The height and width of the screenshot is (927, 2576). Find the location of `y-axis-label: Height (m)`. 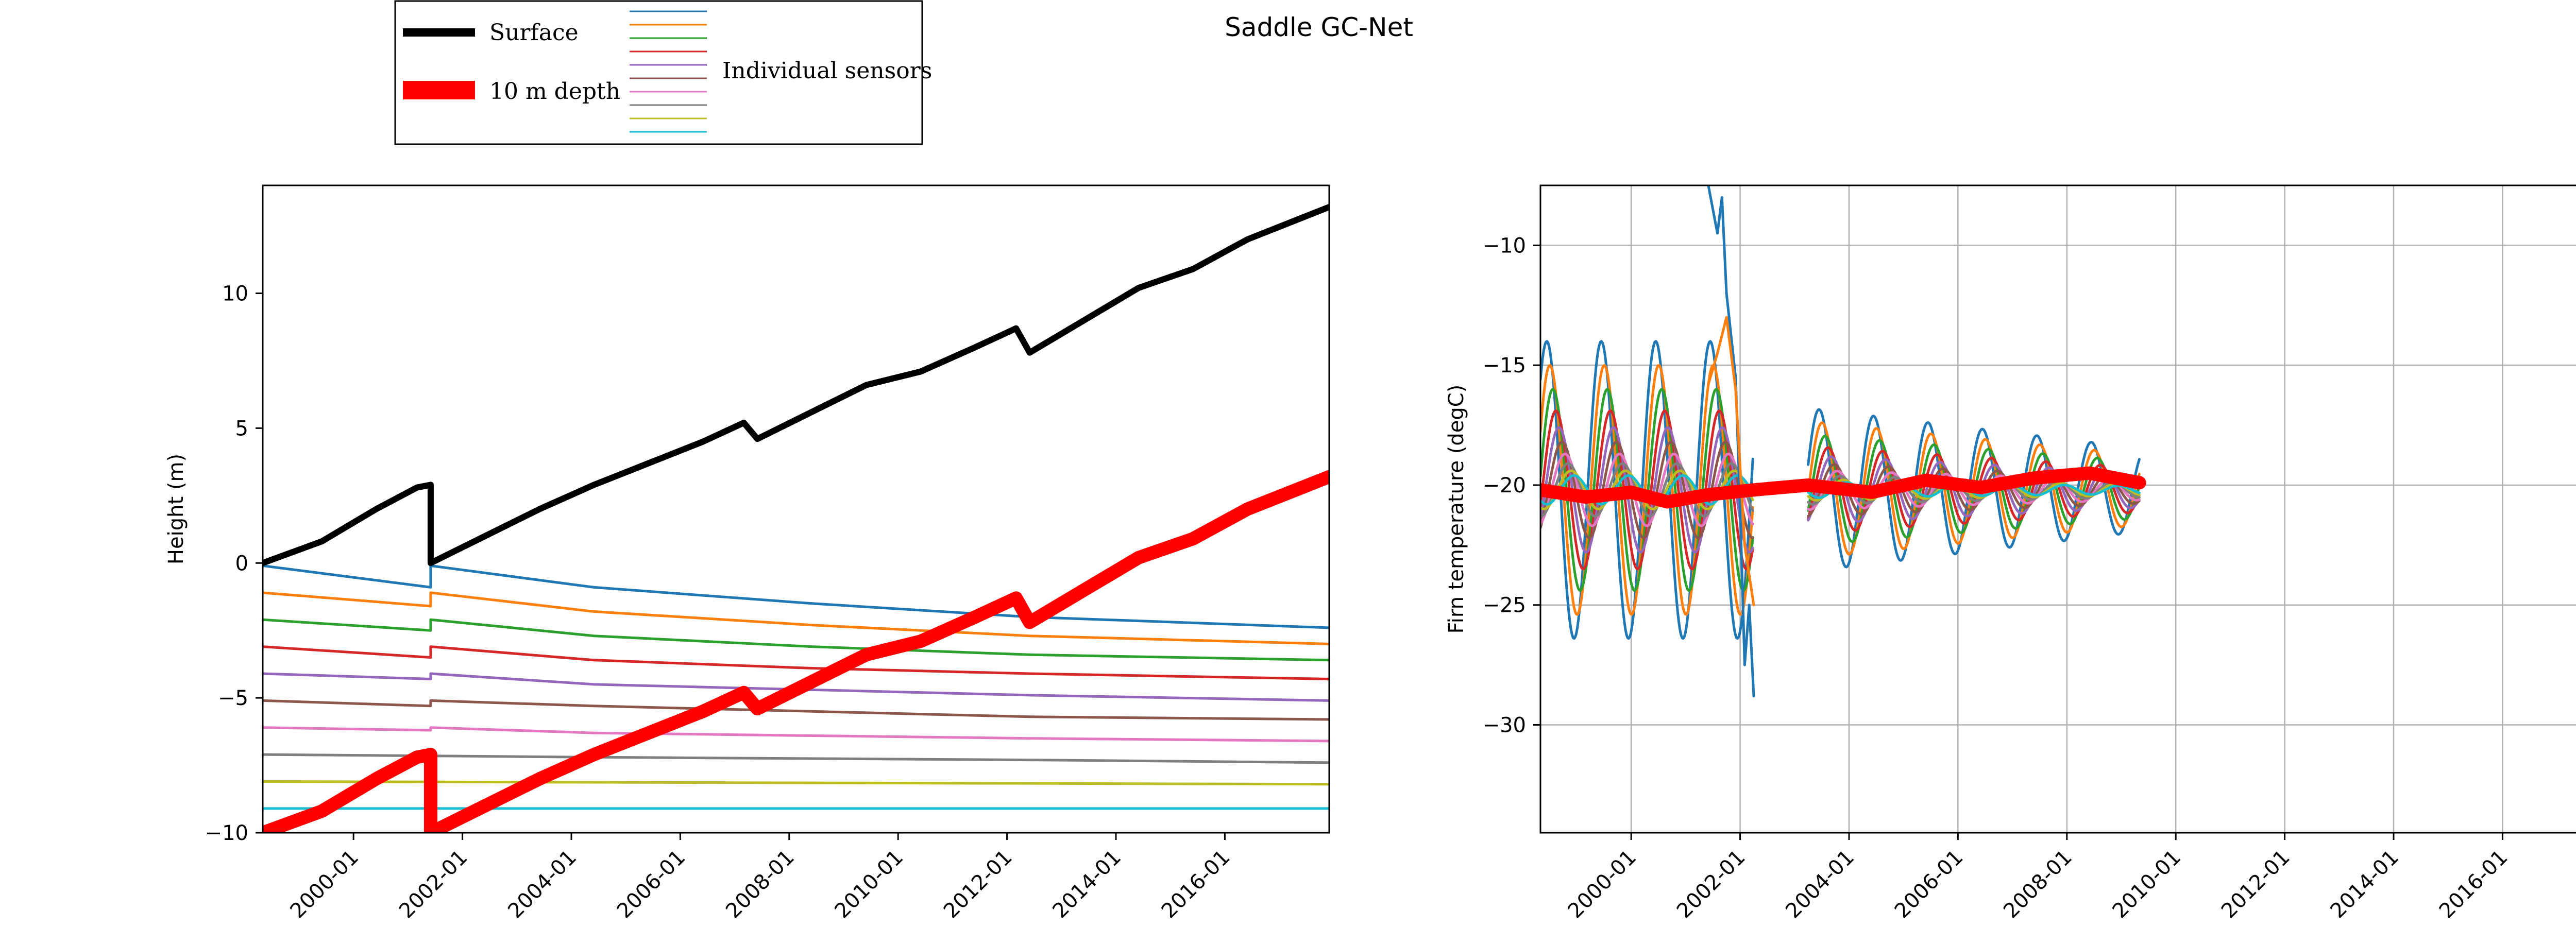

y-axis-label: Height (m) is located at coordinates (176, 509).